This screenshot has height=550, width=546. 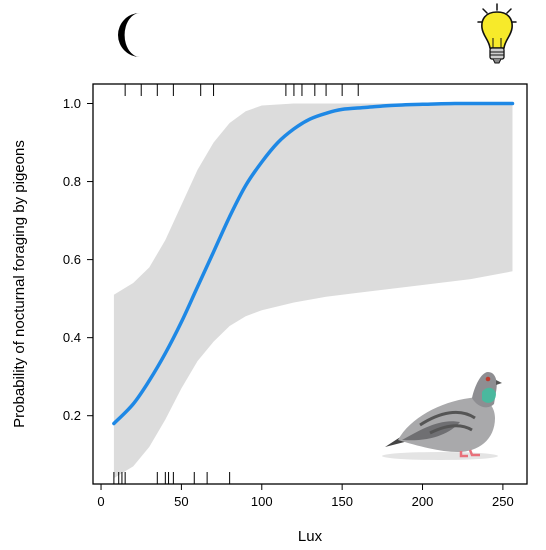 What do you see at coordinates (503, 501) in the screenshot?
I see `x-tick-label: 250` at bounding box center [503, 501].